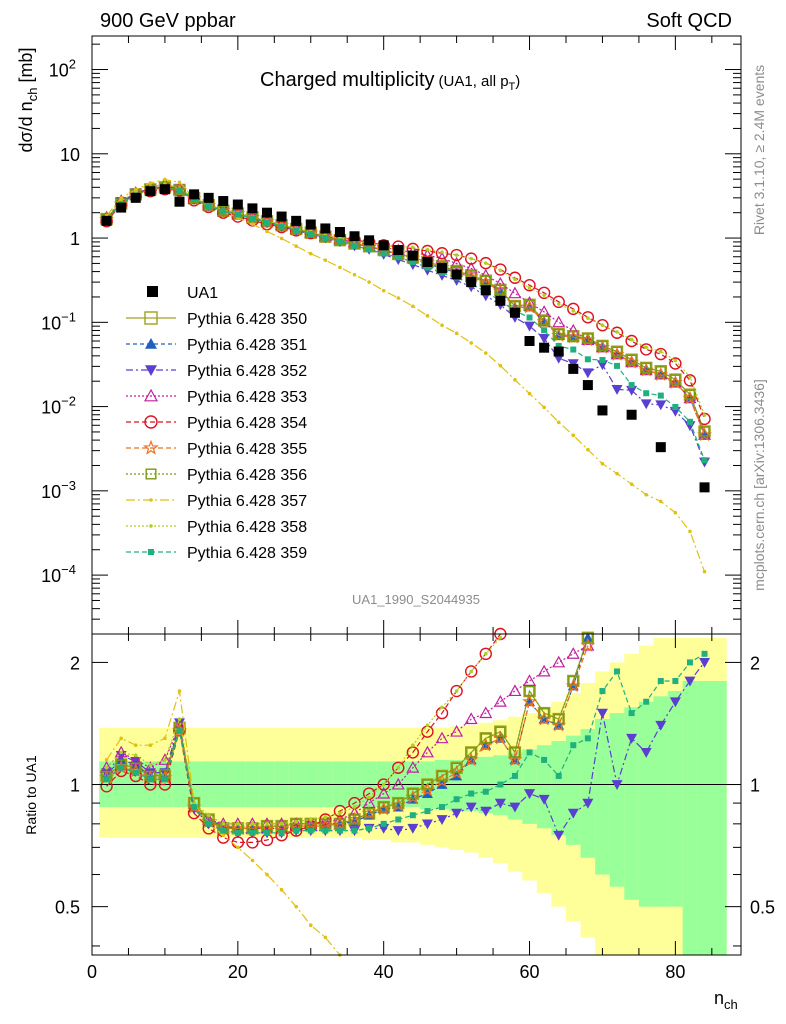 This screenshot has width=786, height=1024. What do you see at coordinates (247, 475) in the screenshot?
I see `legend-label: Pythia 6.428 356` at bounding box center [247, 475].